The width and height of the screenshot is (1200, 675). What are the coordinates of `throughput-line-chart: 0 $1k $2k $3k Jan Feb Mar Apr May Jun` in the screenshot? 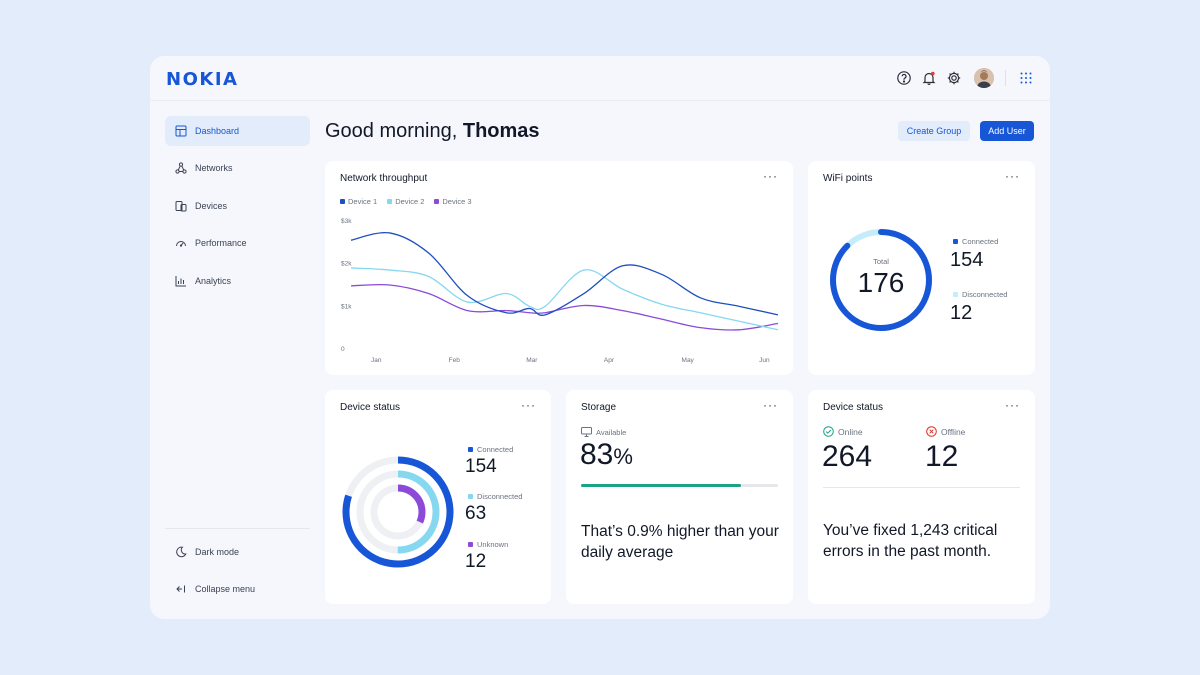 It's located at (560, 291).